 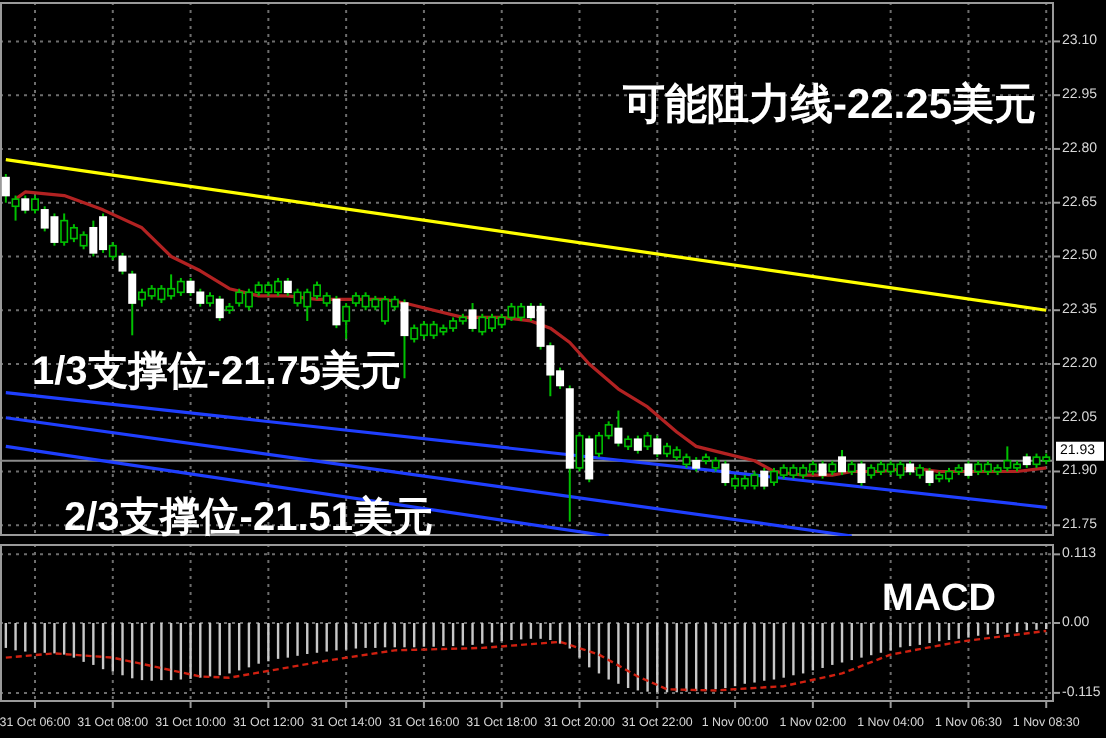 I want to click on annotation: 1/3支撑位-21.75美元, so click(x=217, y=371).